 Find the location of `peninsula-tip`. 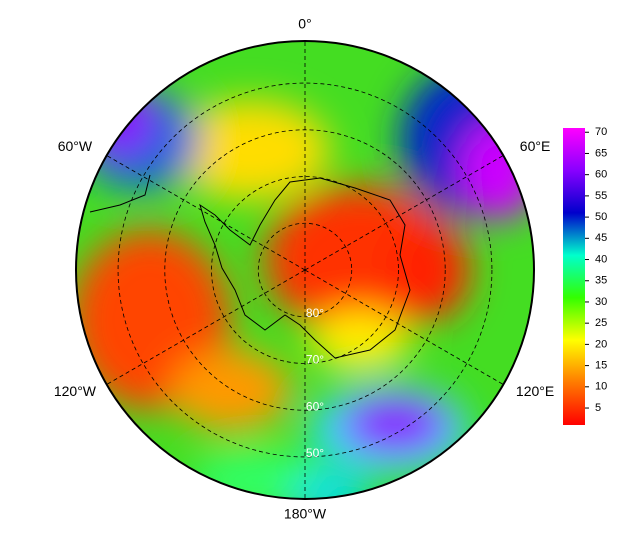

peninsula-tip is located at coordinates (120, 193).